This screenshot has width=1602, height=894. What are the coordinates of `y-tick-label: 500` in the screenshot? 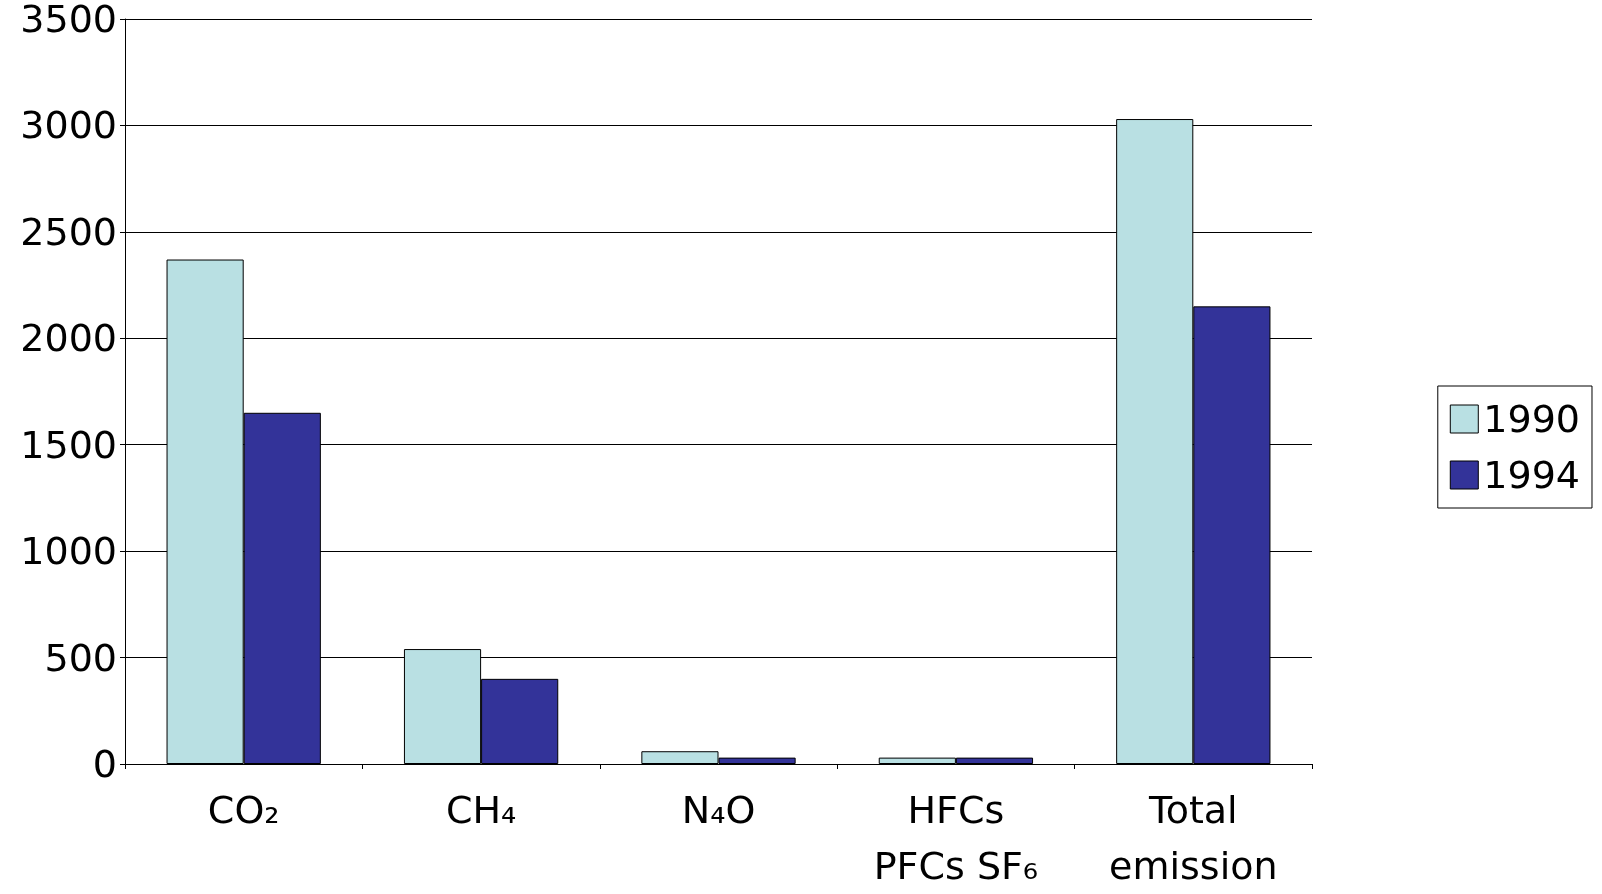 It's located at (80, 657).